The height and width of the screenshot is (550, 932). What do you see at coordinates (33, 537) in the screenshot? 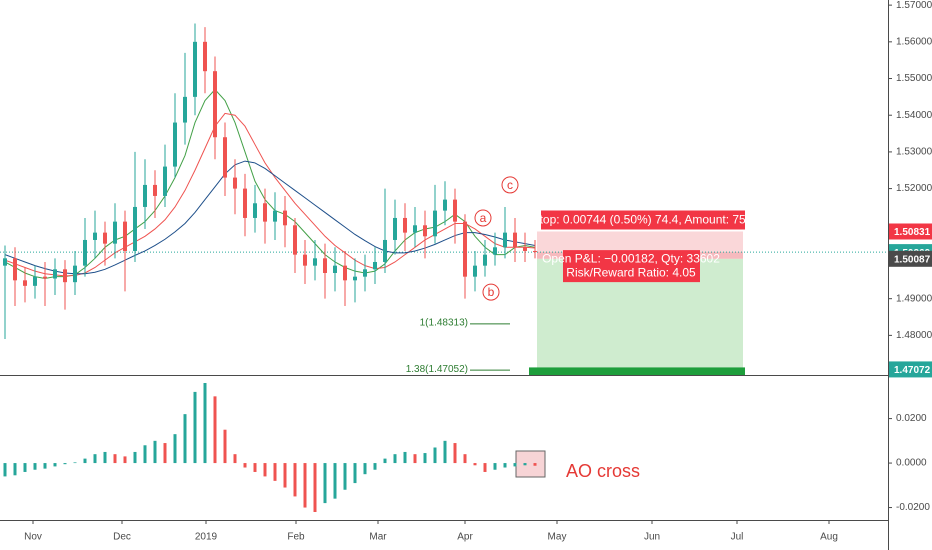
I see `x-tick-label: Nov` at bounding box center [33, 537].